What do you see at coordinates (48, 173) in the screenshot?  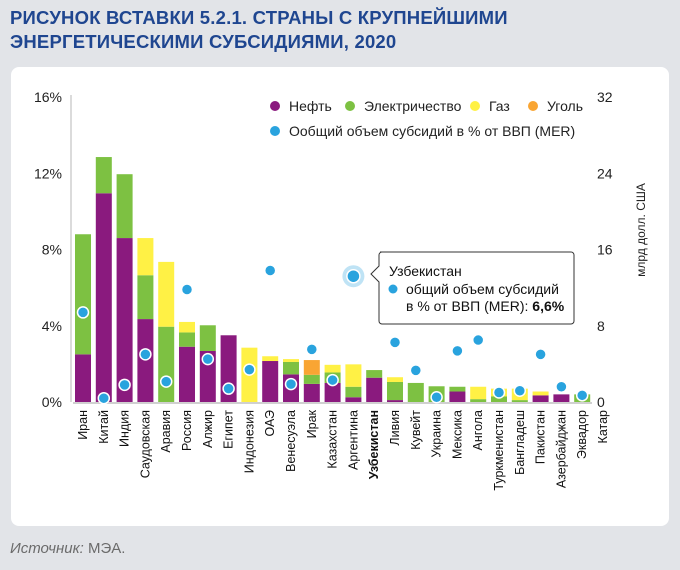 I see `y-tick-left: 12%` at bounding box center [48, 173].